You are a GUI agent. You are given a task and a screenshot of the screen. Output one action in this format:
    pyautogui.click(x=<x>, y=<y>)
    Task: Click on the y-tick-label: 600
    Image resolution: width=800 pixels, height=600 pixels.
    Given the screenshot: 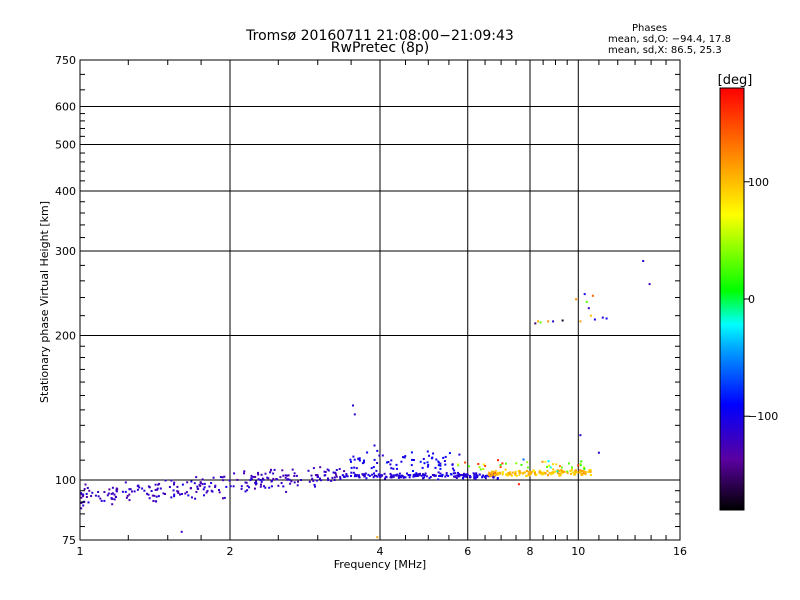 What is the action you would take?
    pyautogui.click(x=65, y=107)
    